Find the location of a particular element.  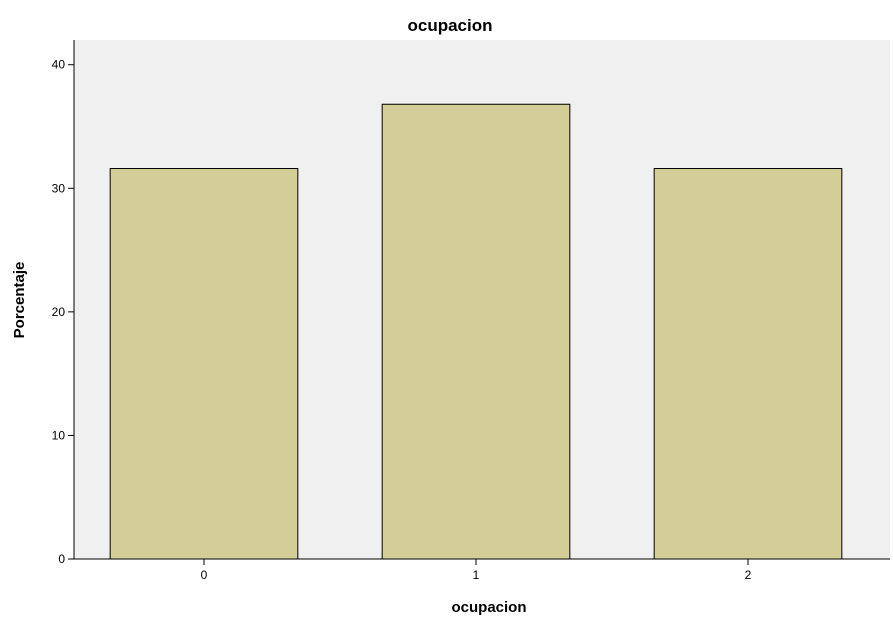

chart-title: ocupacion is located at coordinates (449, 25).